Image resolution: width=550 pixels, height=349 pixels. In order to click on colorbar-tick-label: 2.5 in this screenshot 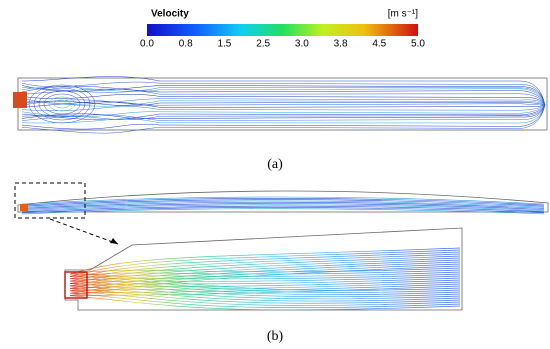, I will do `click(263, 44)`.